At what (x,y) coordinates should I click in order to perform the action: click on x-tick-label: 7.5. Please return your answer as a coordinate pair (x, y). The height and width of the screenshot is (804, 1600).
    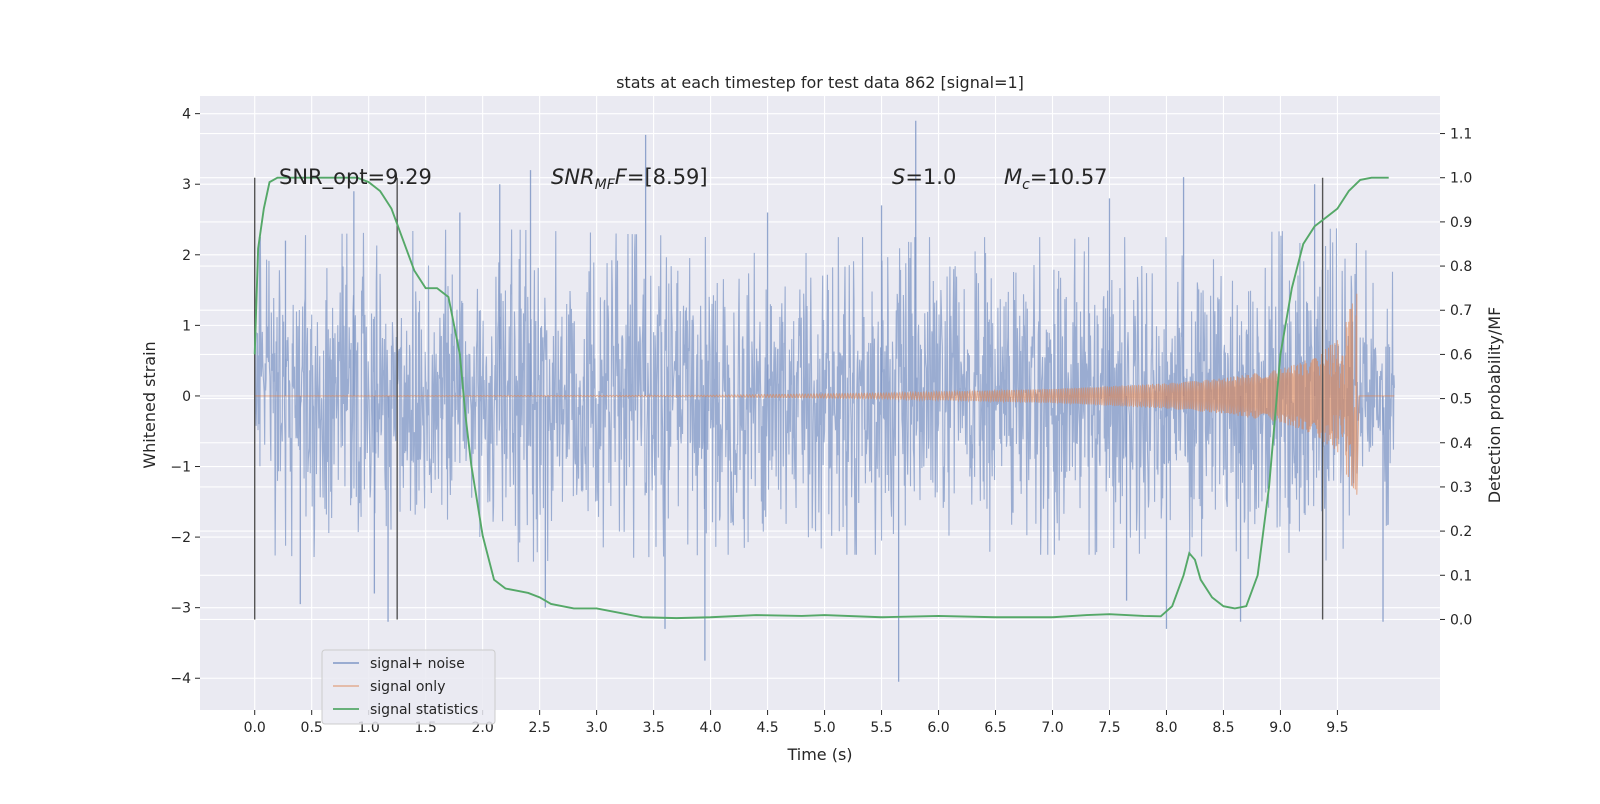
    Looking at the image, I should click on (1109, 728).